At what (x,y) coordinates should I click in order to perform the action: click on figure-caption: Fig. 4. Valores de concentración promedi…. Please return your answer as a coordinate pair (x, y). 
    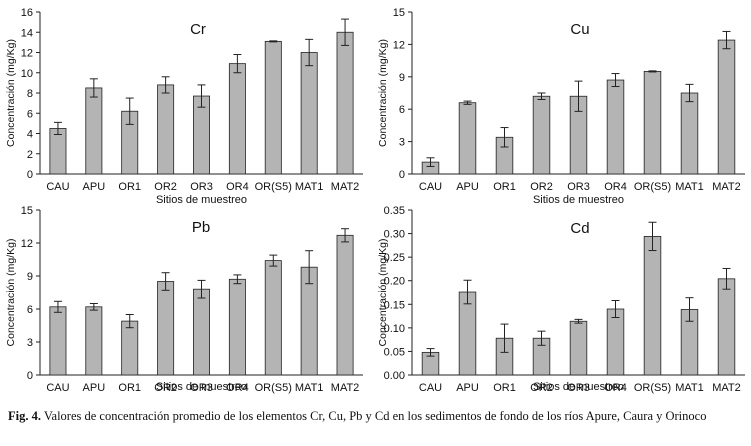
    Looking at the image, I should click on (376, 416).